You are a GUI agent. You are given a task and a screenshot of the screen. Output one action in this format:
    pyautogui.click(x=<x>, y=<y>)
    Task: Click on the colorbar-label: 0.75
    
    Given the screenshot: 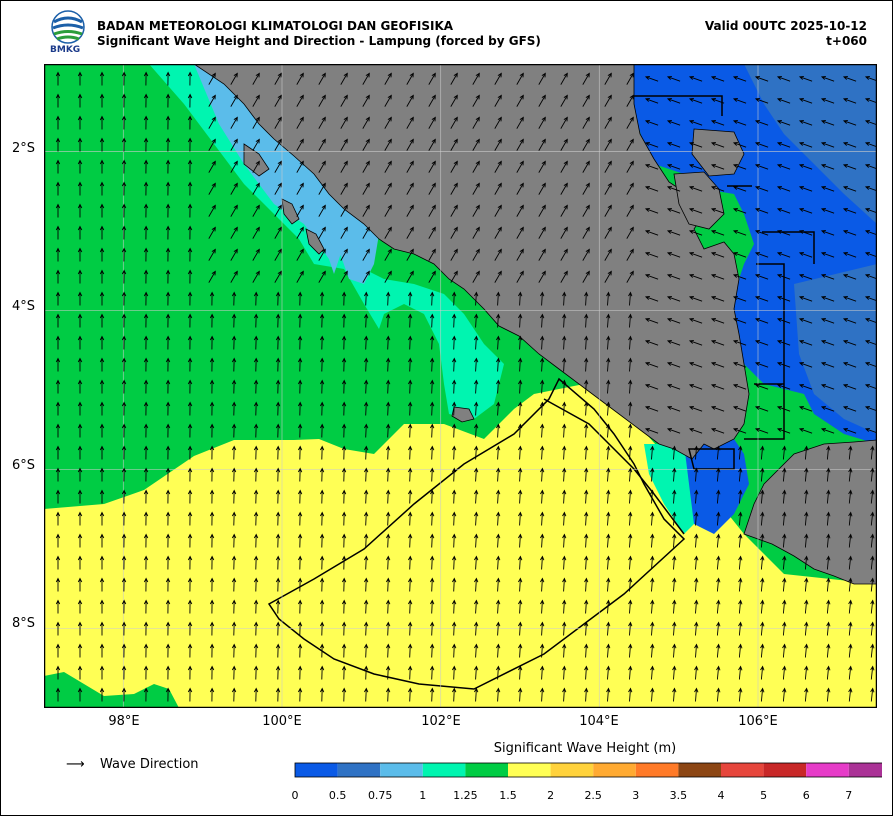 What is the action you would take?
    pyautogui.click(x=380, y=795)
    